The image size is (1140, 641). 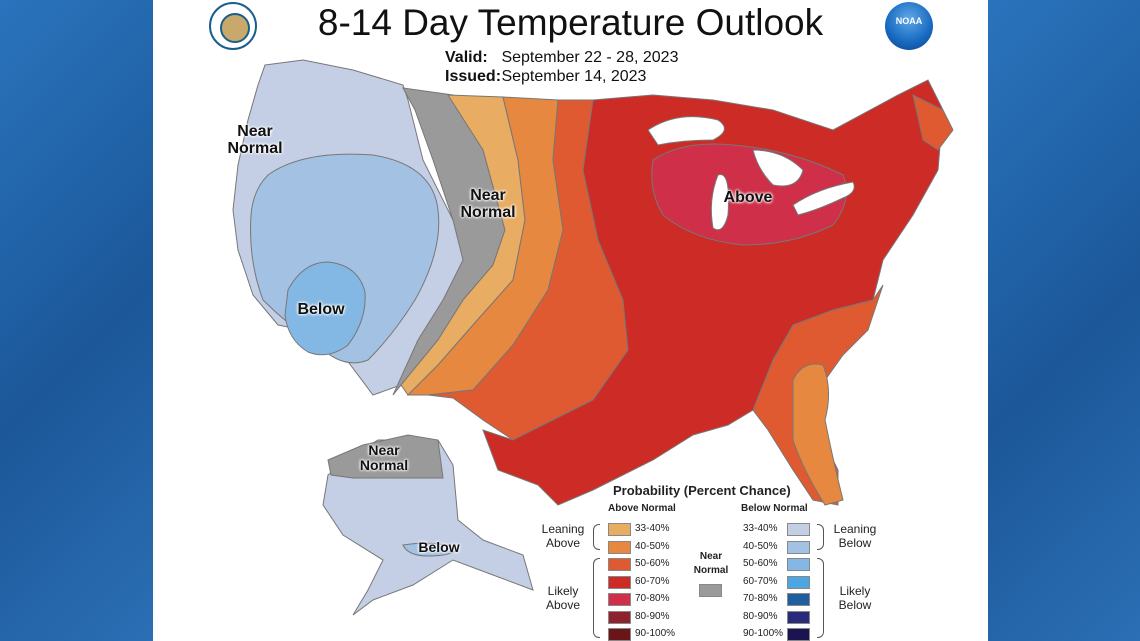 What do you see at coordinates (652, 598) in the screenshot?
I see `legend-above-label-4: 70-80%` at bounding box center [652, 598].